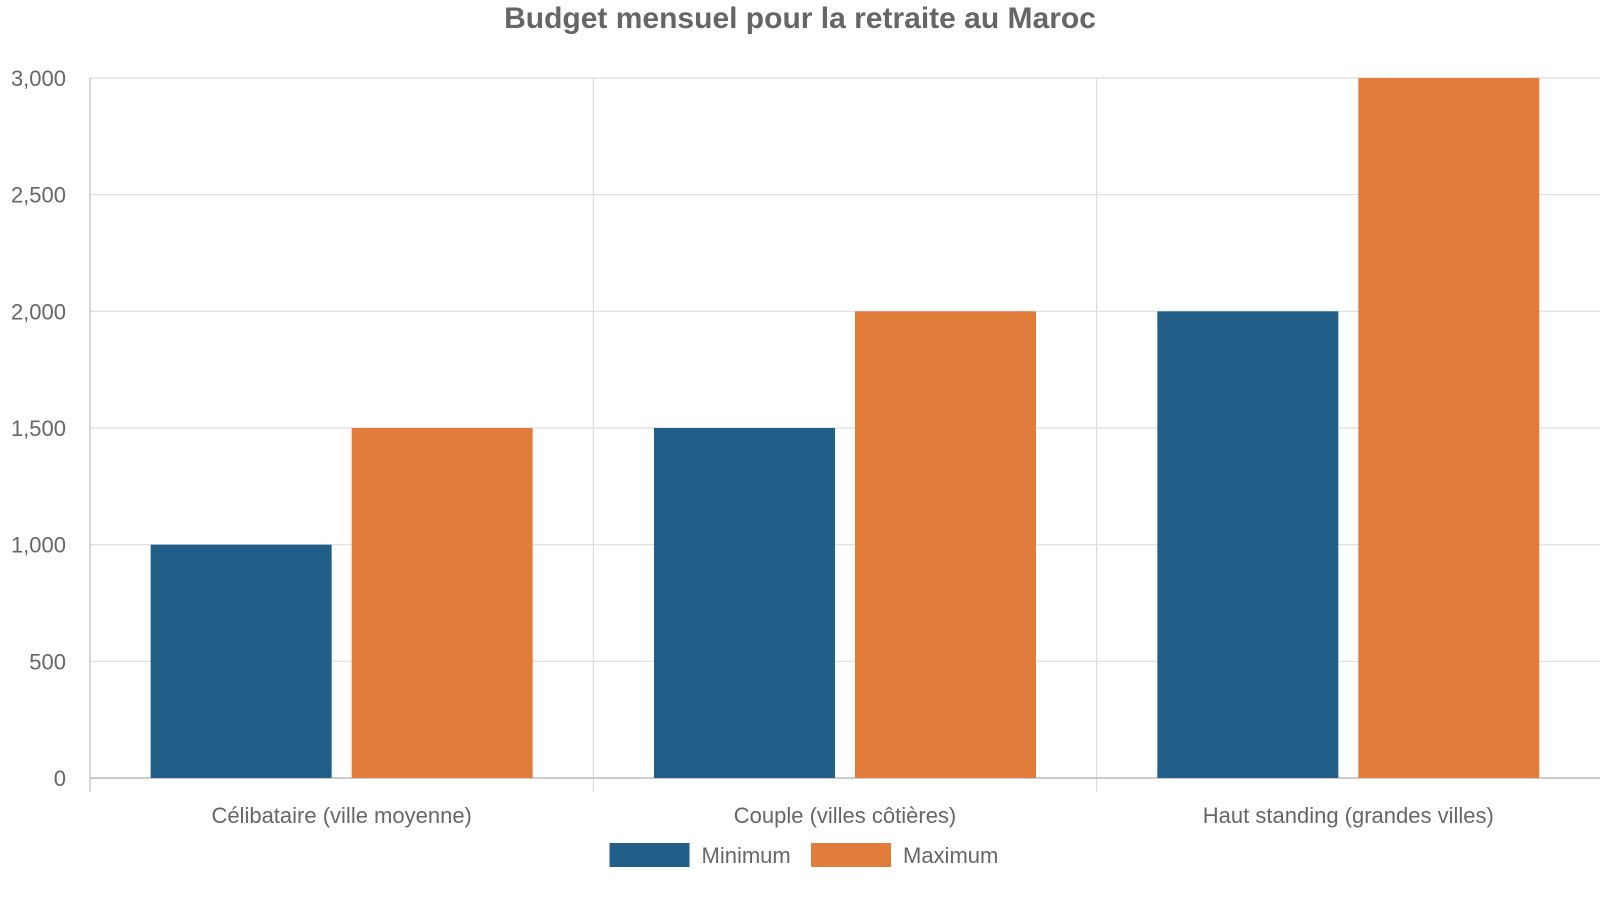 The image size is (1600, 900). What do you see at coordinates (649, 855) in the screenshot?
I see `legend-swatch-minimum` at bounding box center [649, 855].